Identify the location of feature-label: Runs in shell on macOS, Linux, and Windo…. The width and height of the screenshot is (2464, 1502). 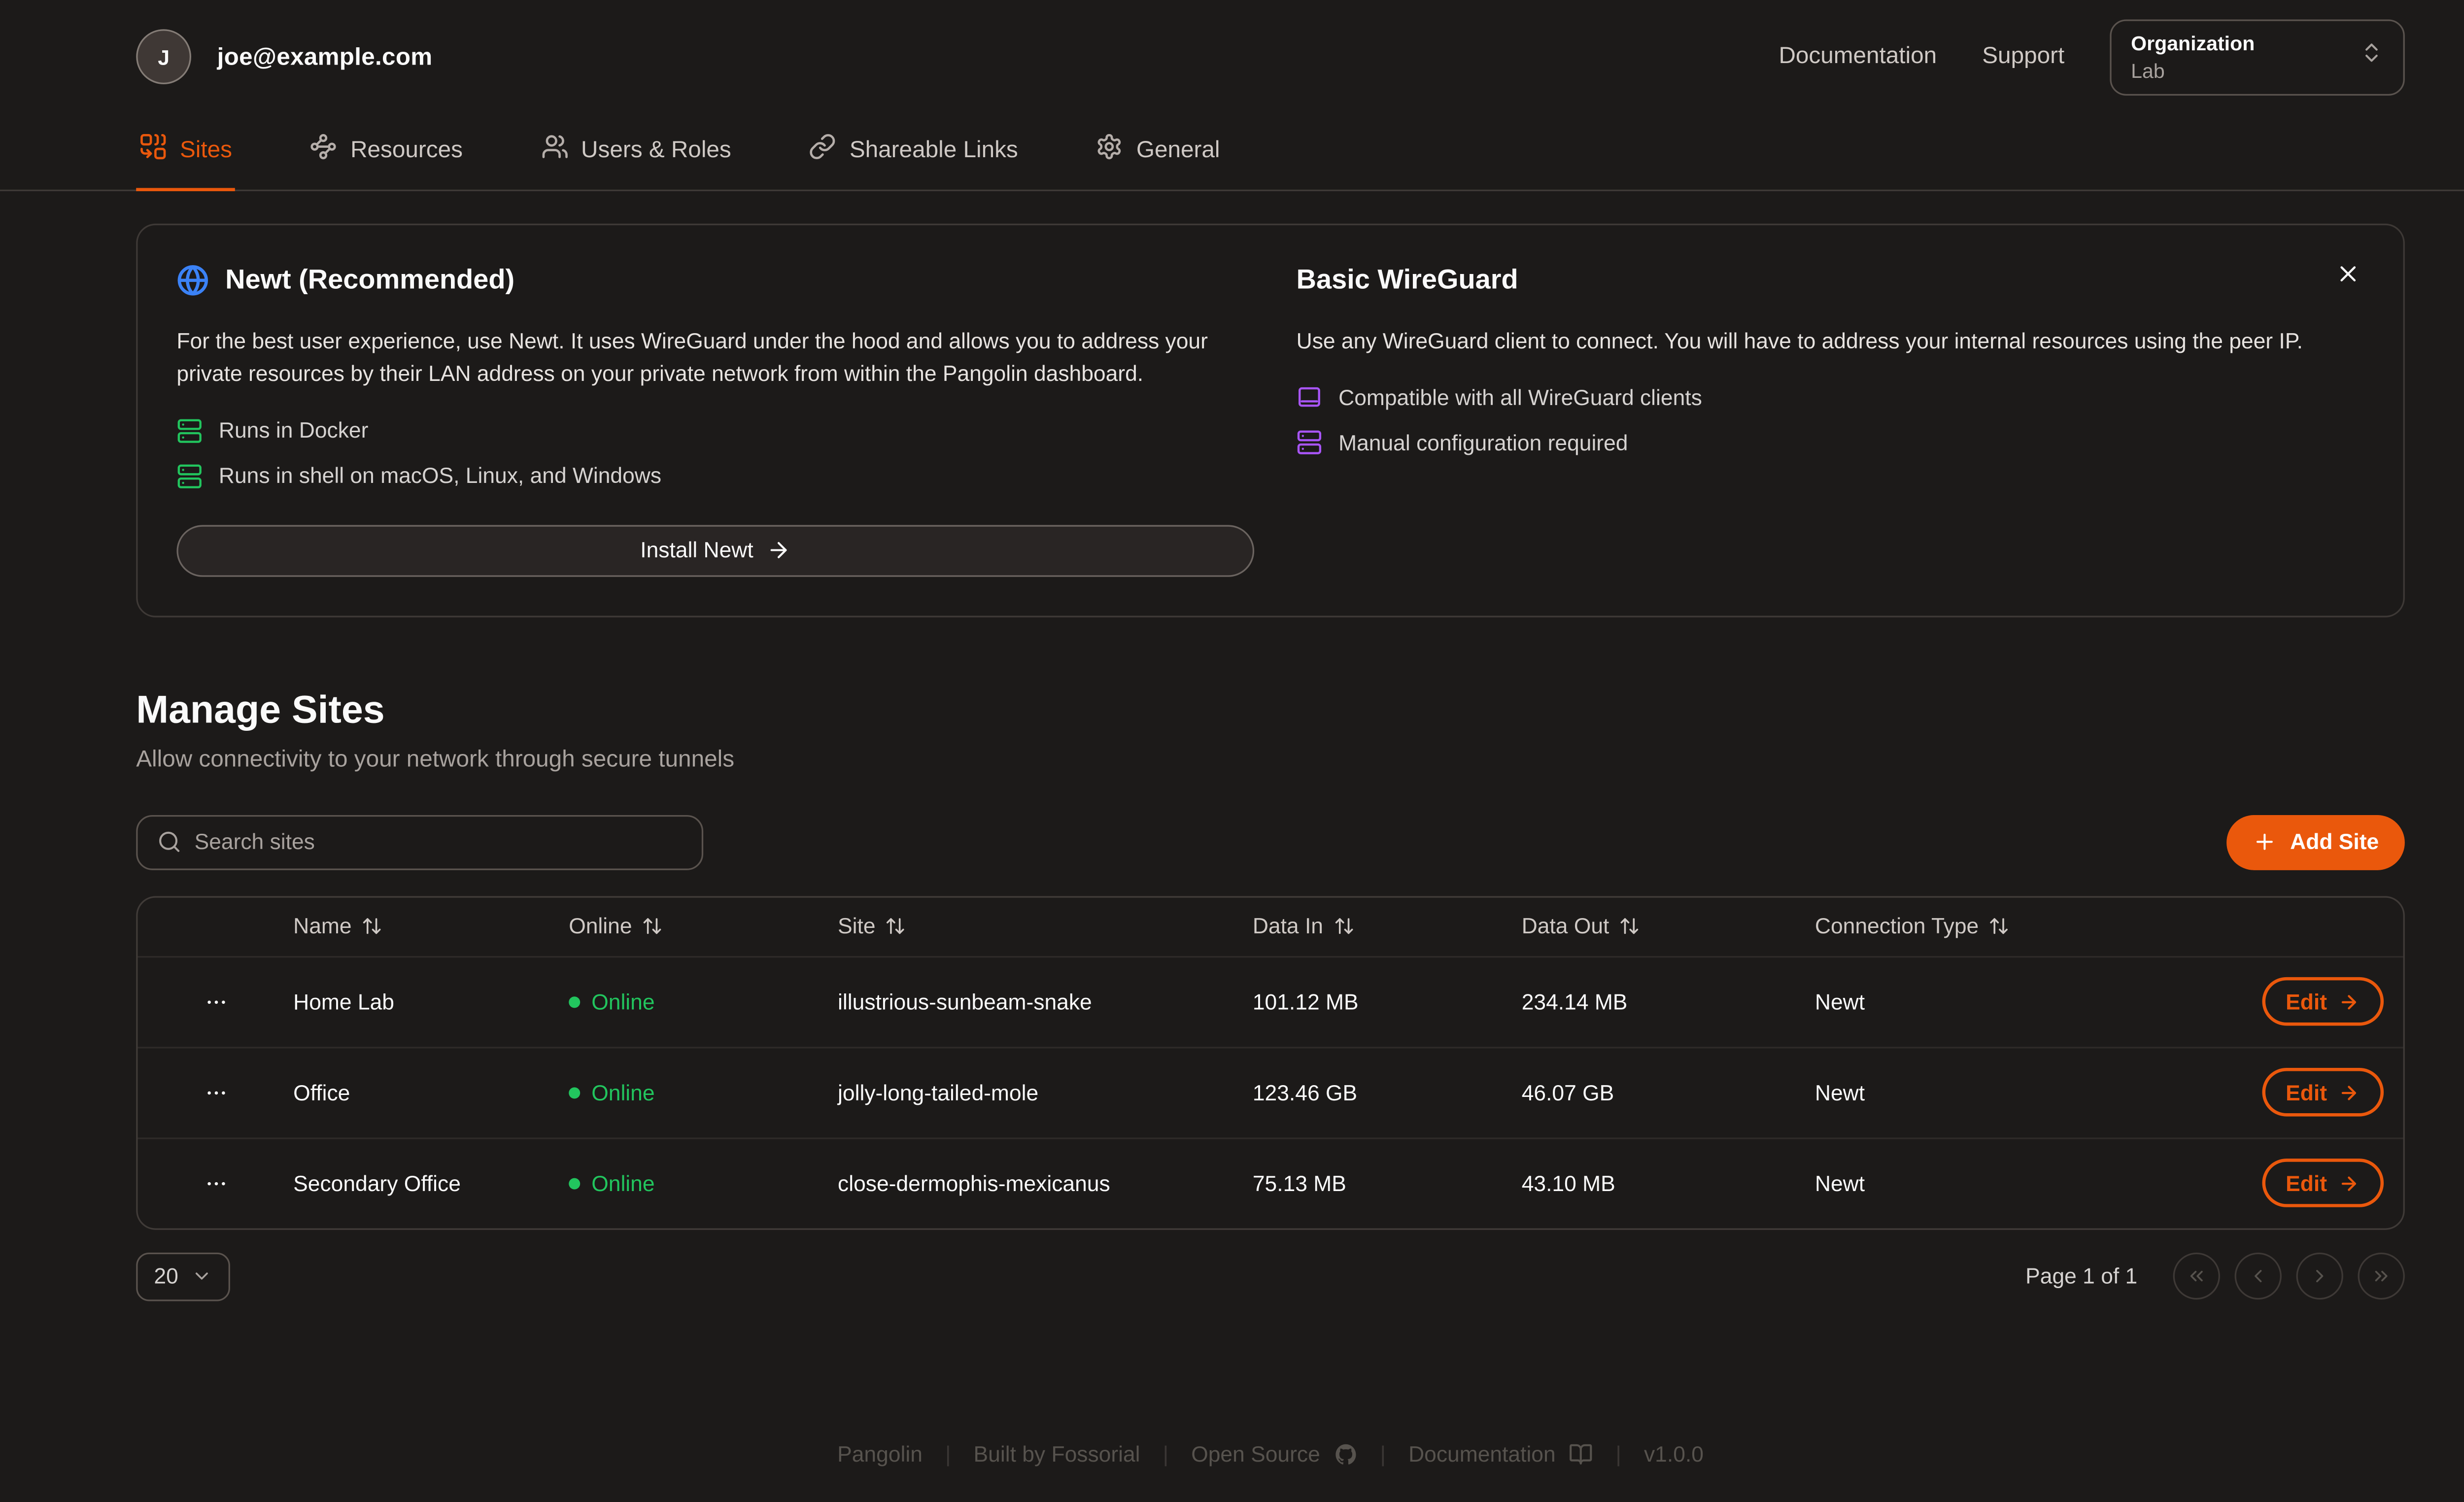
(440, 475).